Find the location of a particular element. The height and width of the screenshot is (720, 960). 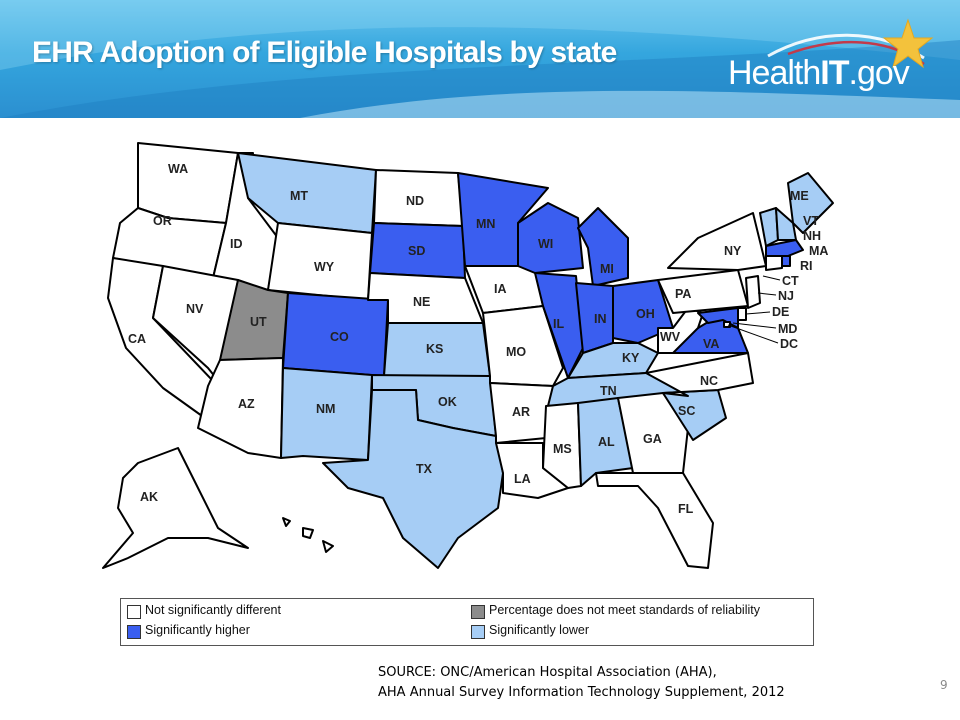

state-ak is located at coordinates (175, 508).